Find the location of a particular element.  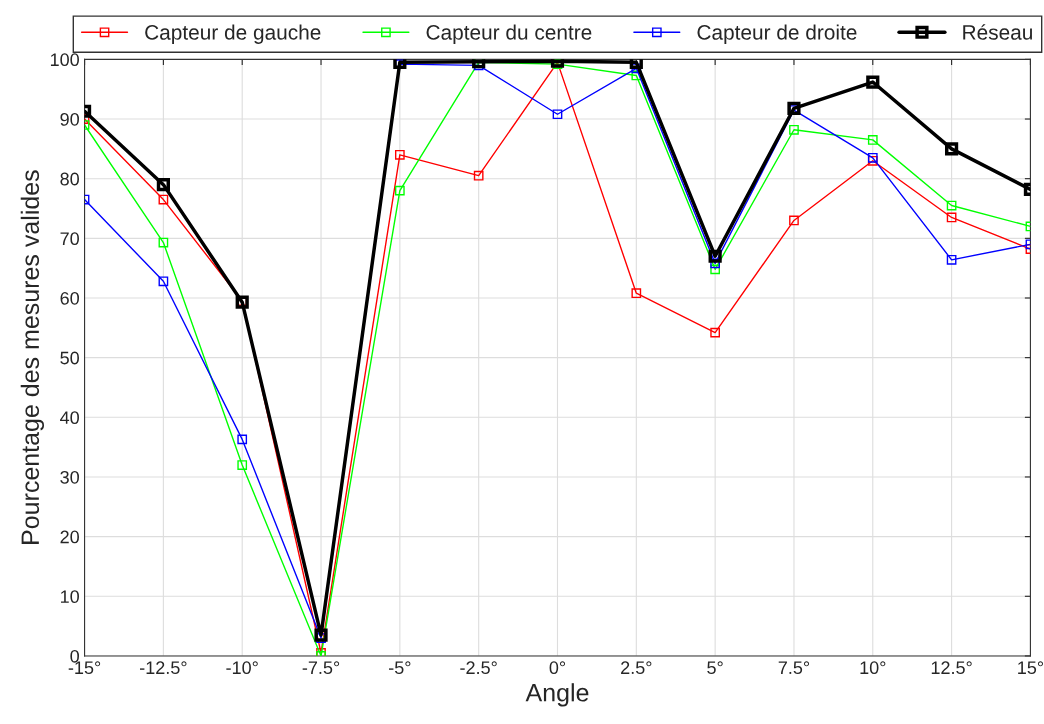

y-tick-label: 60 is located at coordinates (69, 298).